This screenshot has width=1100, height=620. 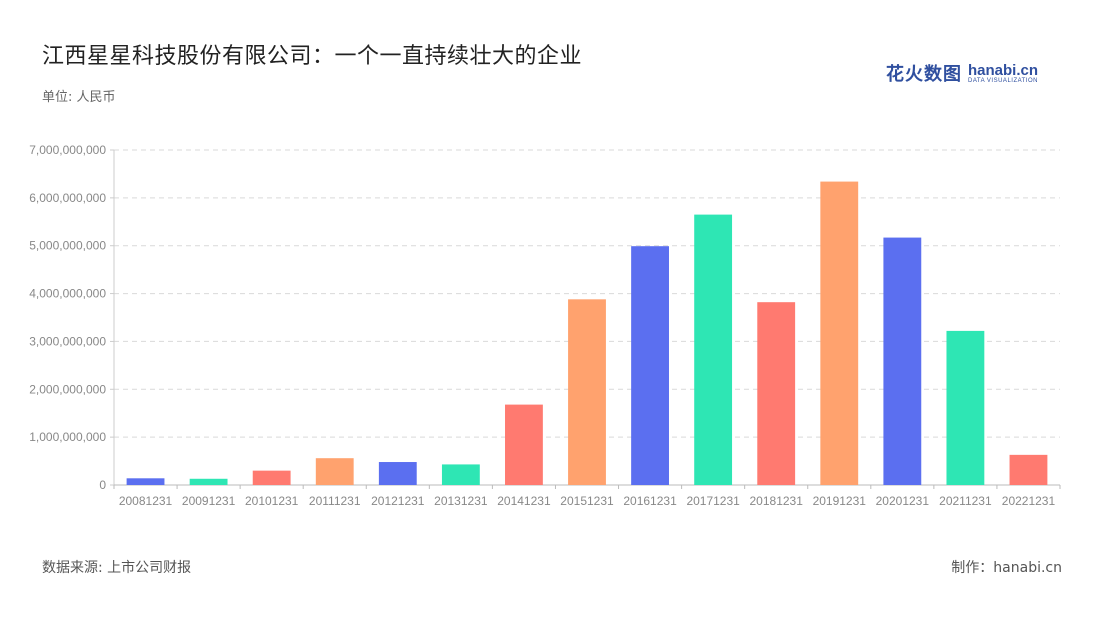 What do you see at coordinates (1002, 80) in the screenshot?
I see `logo-en-subtext: DATA VISUALIZATION` at bounding box center [1002, 80].